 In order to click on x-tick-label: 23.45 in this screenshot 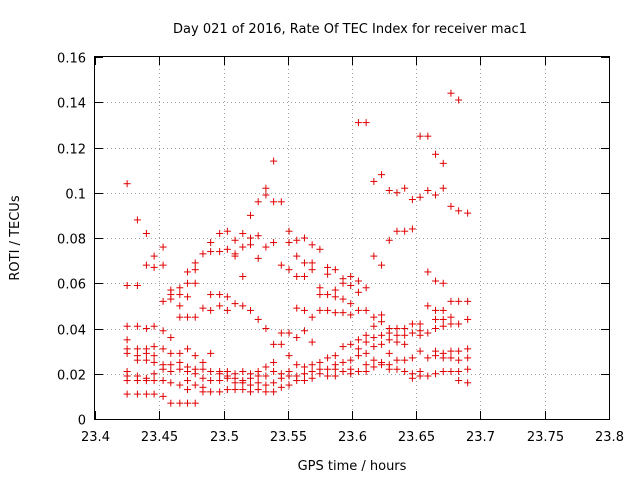, I will do `click(159, 437)`.